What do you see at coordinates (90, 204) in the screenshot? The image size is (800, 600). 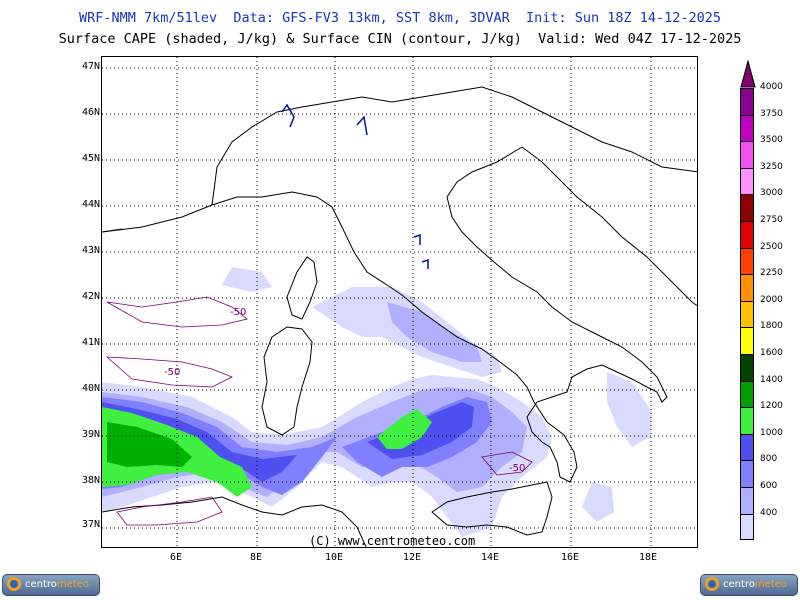 I see `lat-label: 44N` at bounding box center [90, 204].